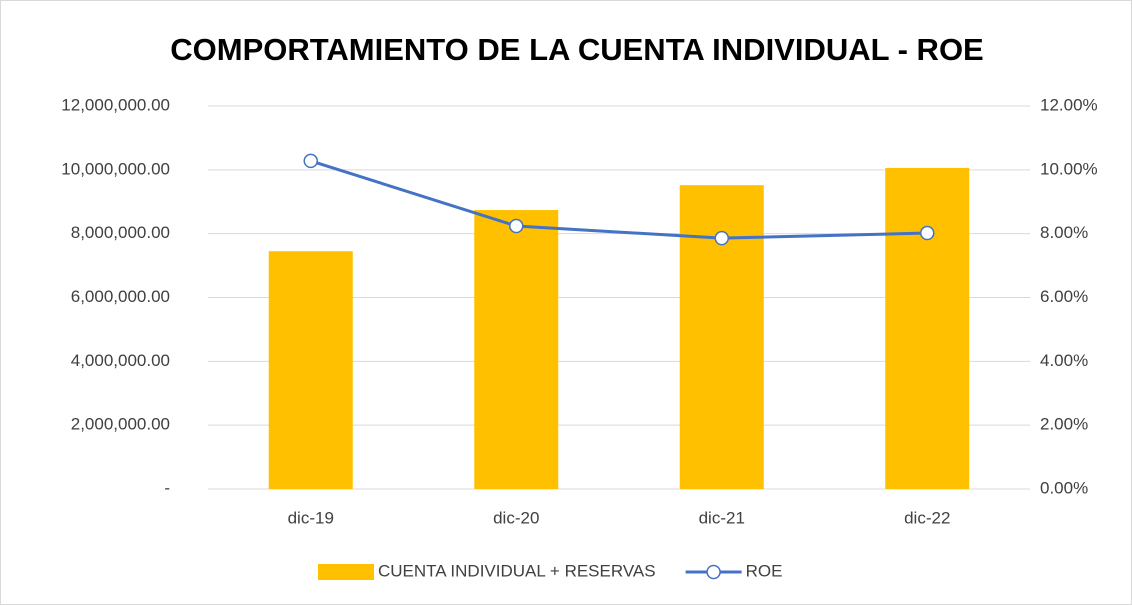 This screenshot has height=605, width=1132. What do you see at coordinates (1069, 168) in the screenshot?
I see `y2-tick-label: 10.00%` at bounding box center [1069, 168].